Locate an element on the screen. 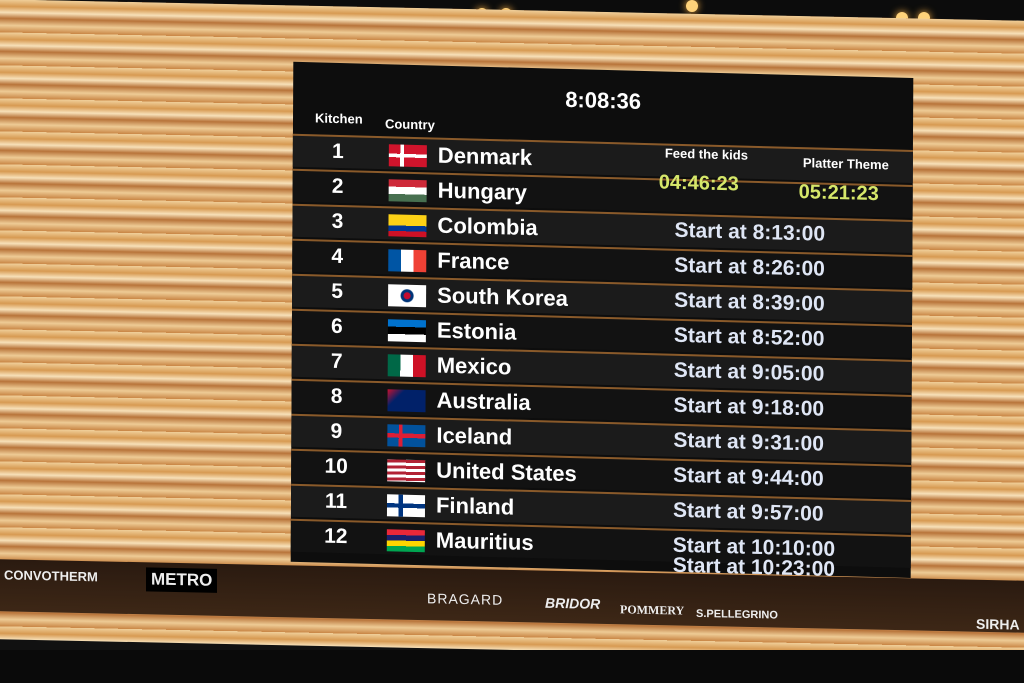  platter-theme-timer: 05:21:23 is located at coordinates (838, 193).